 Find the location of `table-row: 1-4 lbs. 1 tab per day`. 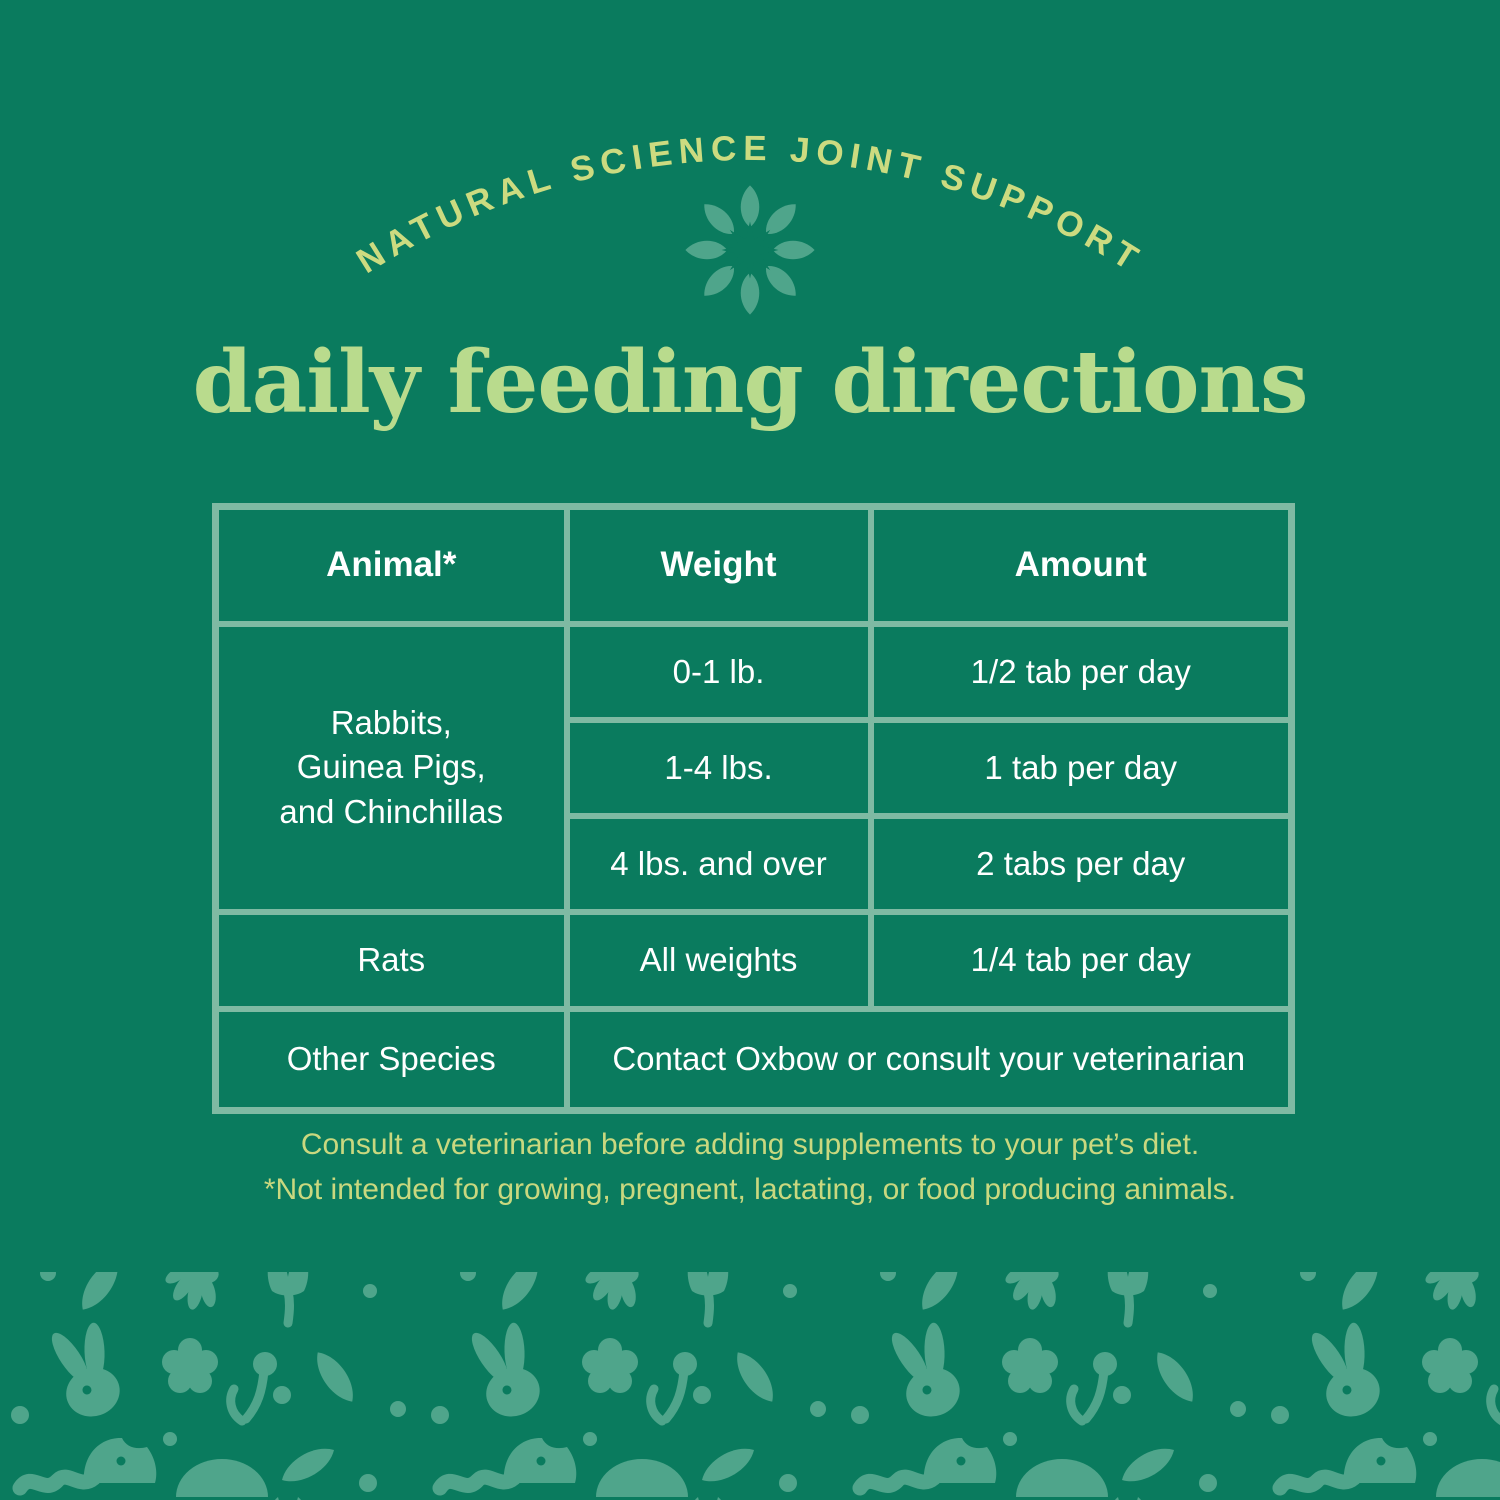

table-row: 1-4 lbs. 1 tab per day is located at coordinates (755, 767).